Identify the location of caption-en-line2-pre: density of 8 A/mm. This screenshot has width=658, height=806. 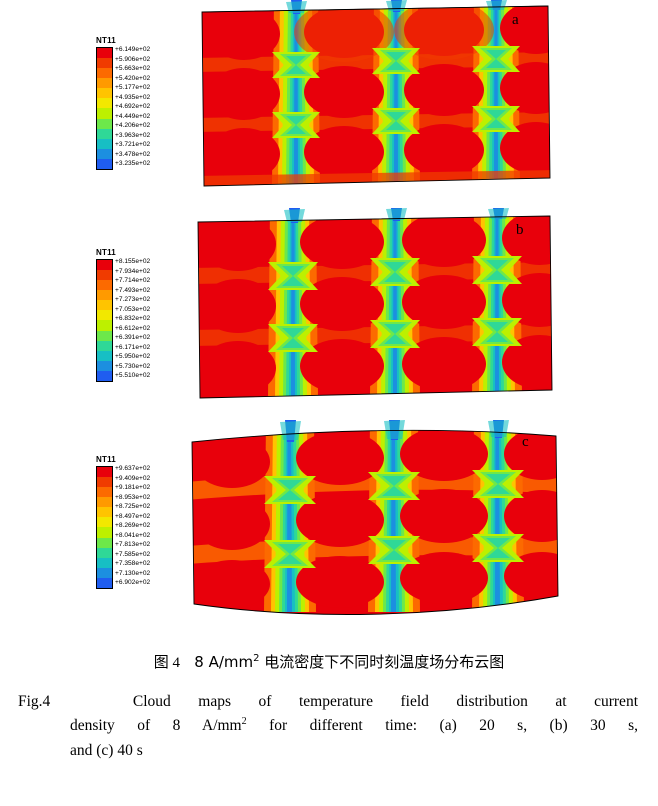
(156, 726).